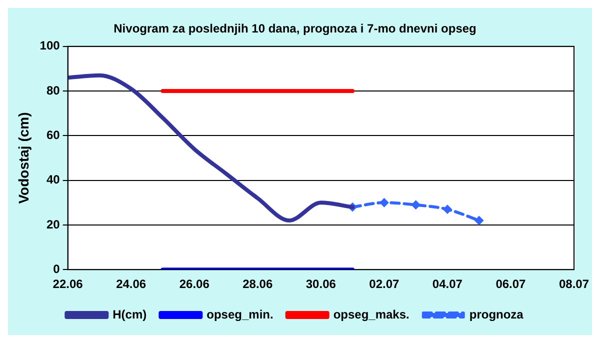  What do you see at coordinates (131, 284) in the screenshot?
I see `x-tick-label: 24.06` at bounding box center [131, 284].